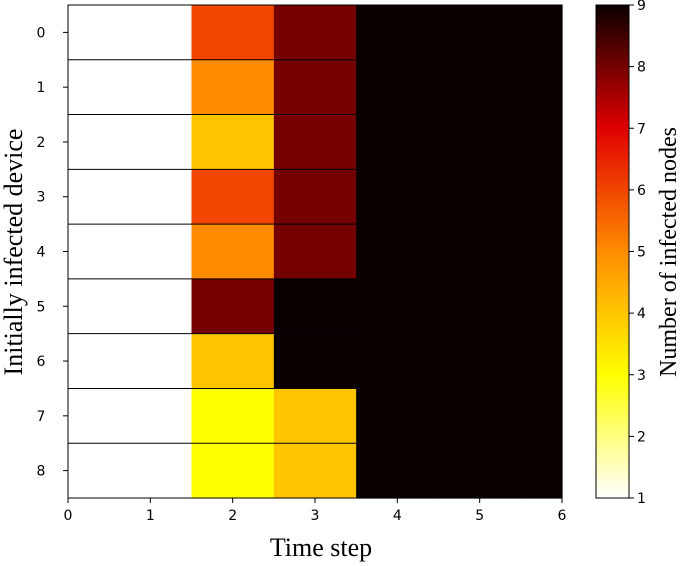  Describe the element at coordinates (41, 253) in the screenshot. I see `y-tick-label: 4` at that location.